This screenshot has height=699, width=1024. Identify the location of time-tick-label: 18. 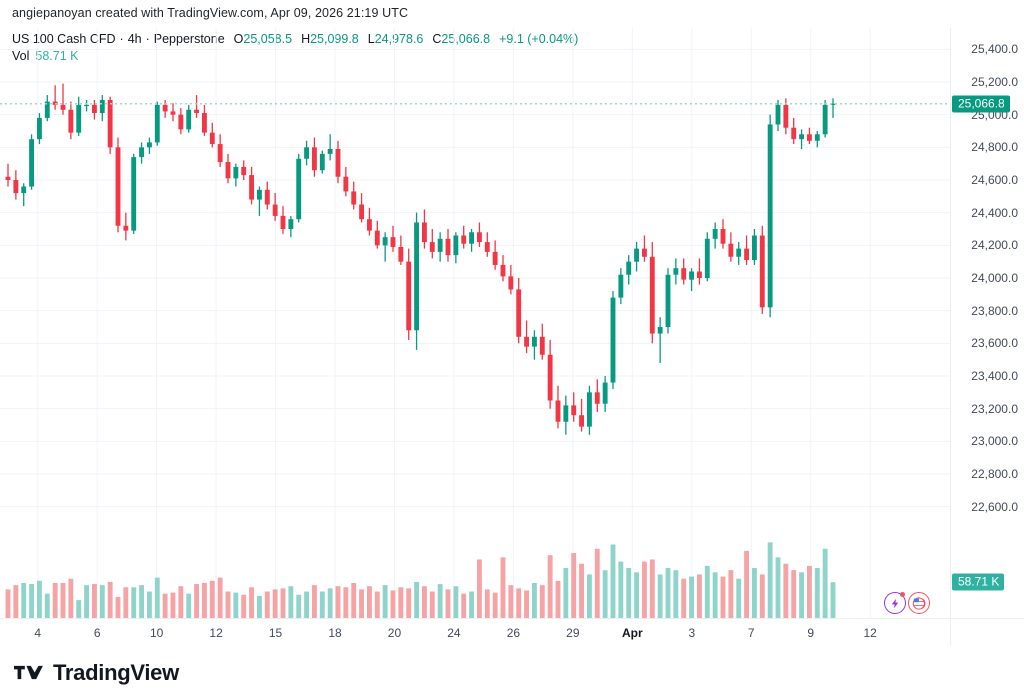
(335, 633).